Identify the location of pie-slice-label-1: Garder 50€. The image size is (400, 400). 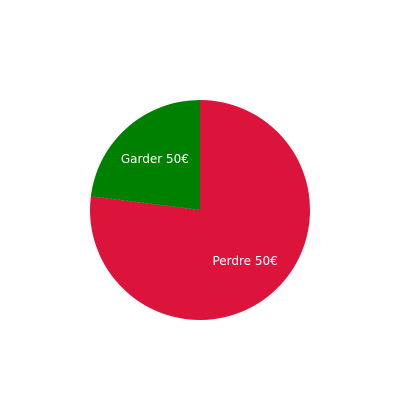
(155, 159).